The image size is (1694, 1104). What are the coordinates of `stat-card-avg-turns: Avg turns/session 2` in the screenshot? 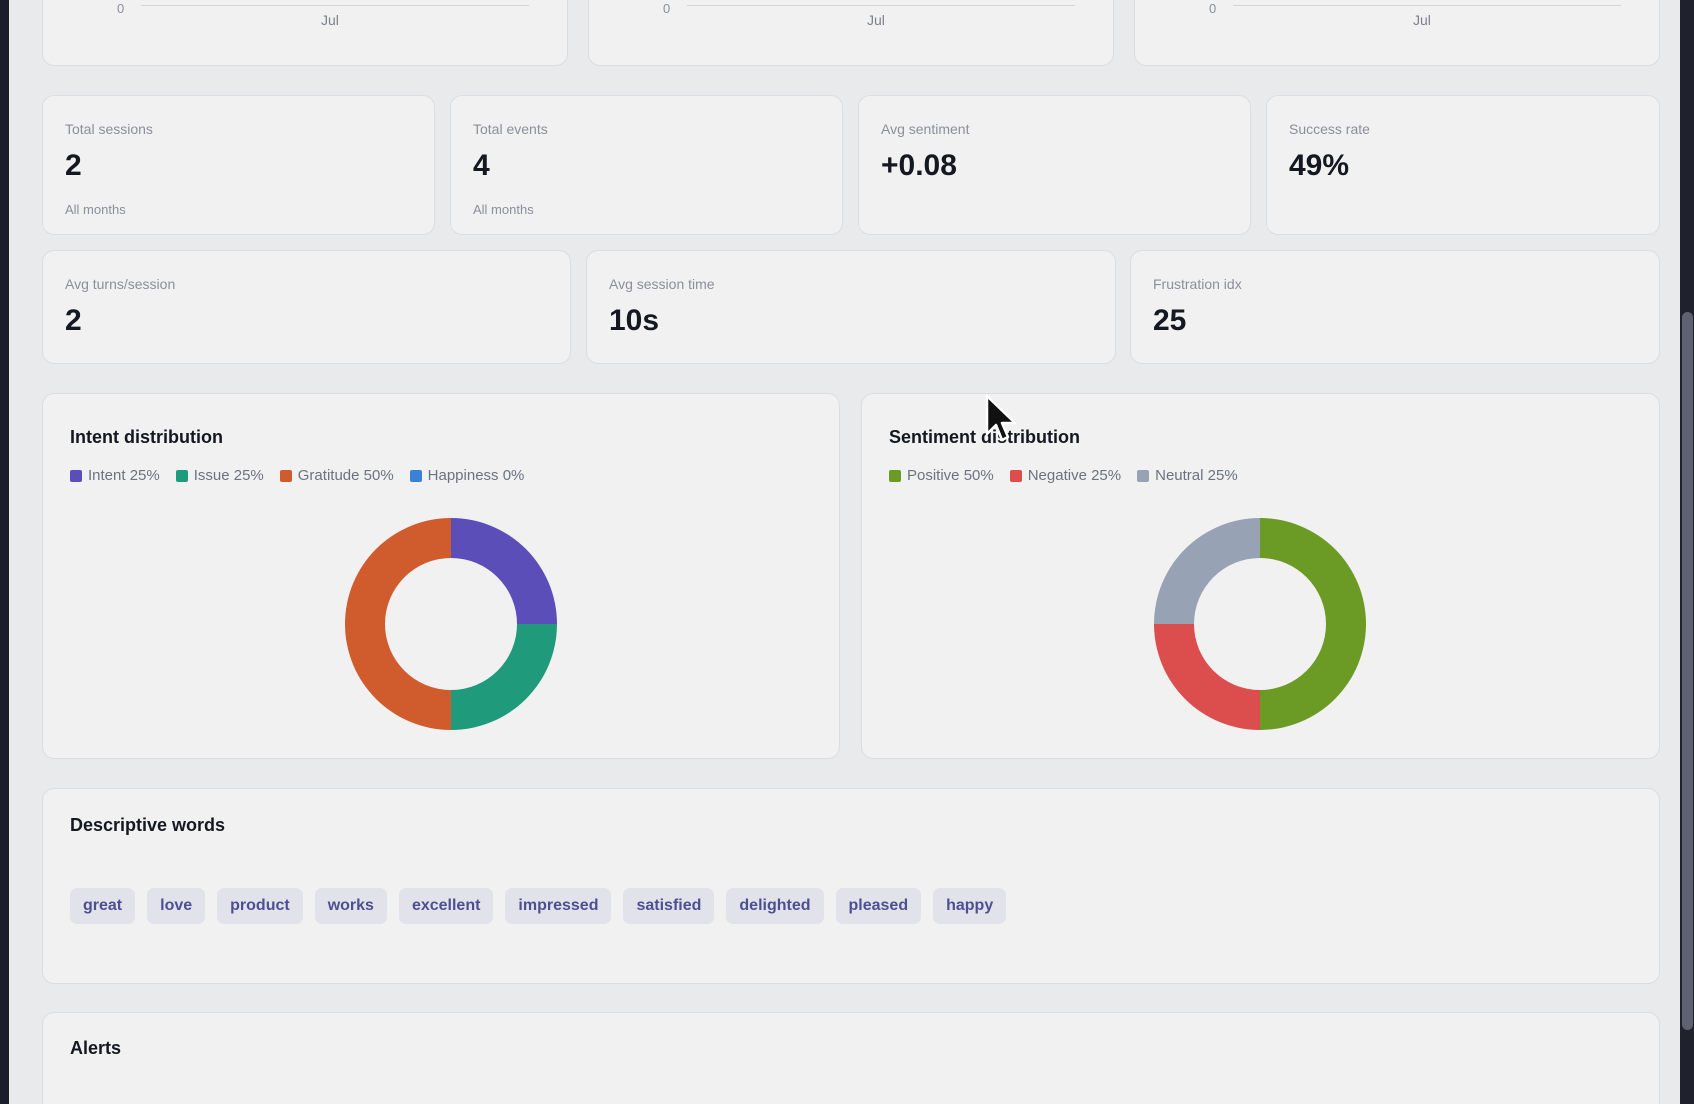 It's located at (306, 307).